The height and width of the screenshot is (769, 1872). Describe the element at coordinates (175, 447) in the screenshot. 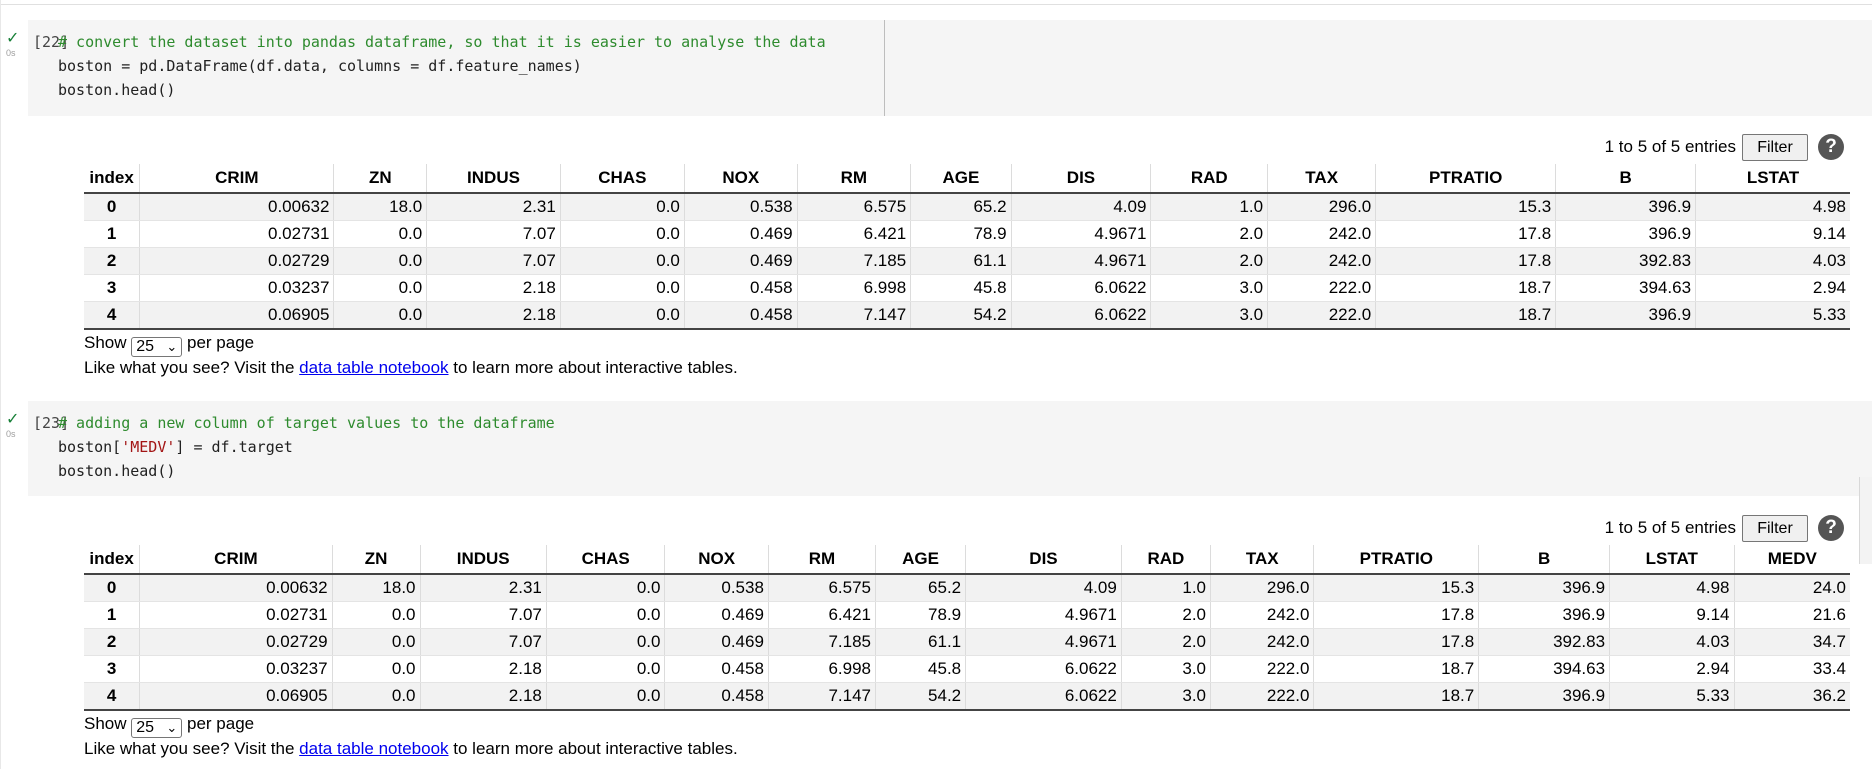

I see `code-line: boston['MEDV'] = df.target` at that location.